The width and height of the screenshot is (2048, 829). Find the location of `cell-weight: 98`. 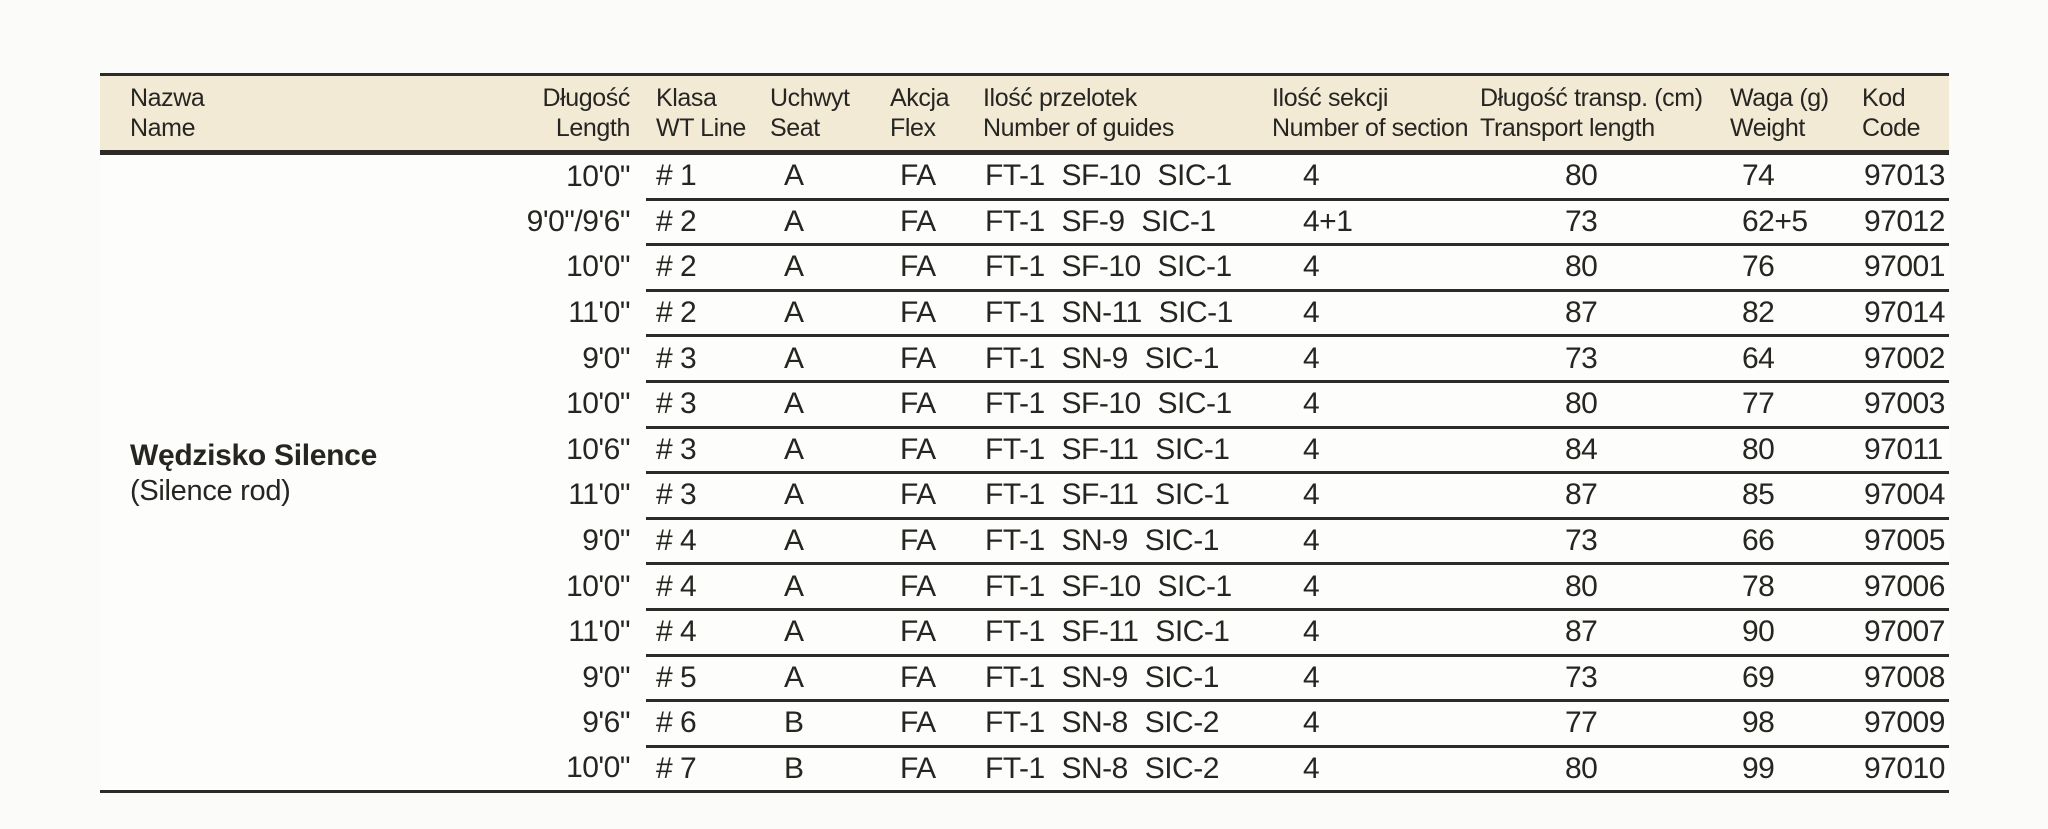

cell-weight: 98 is located at coordinates (1791, 724).